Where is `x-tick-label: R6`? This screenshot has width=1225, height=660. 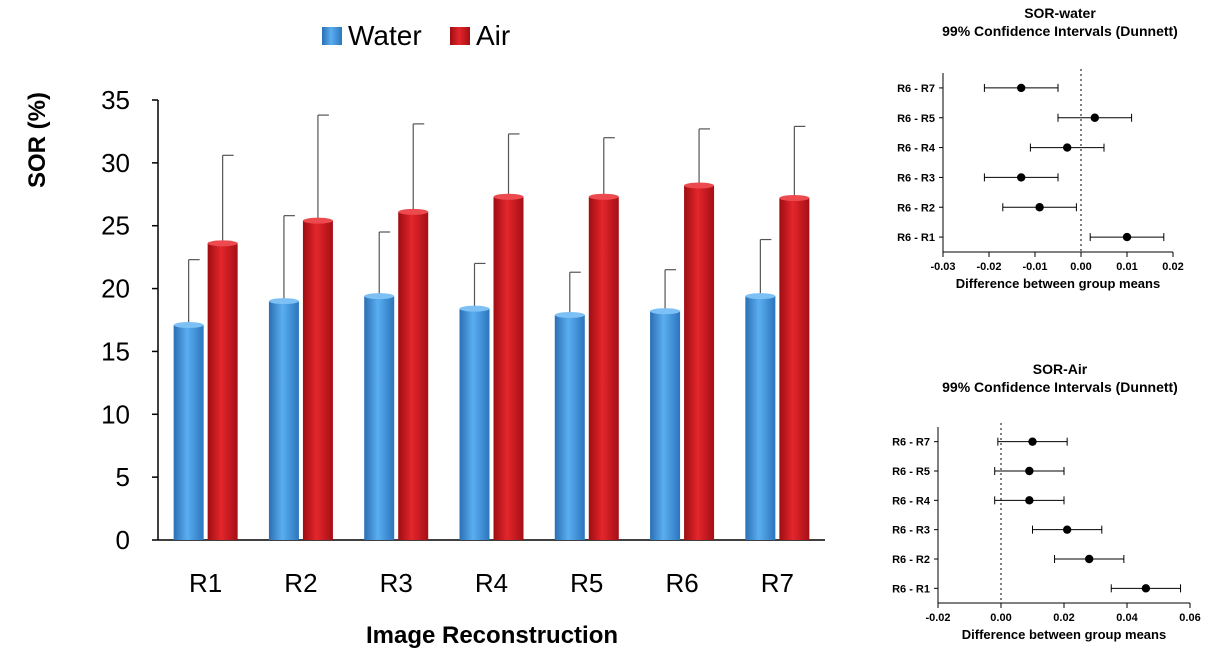
x-tick-label: R6 is located at coordinates (681, 583).